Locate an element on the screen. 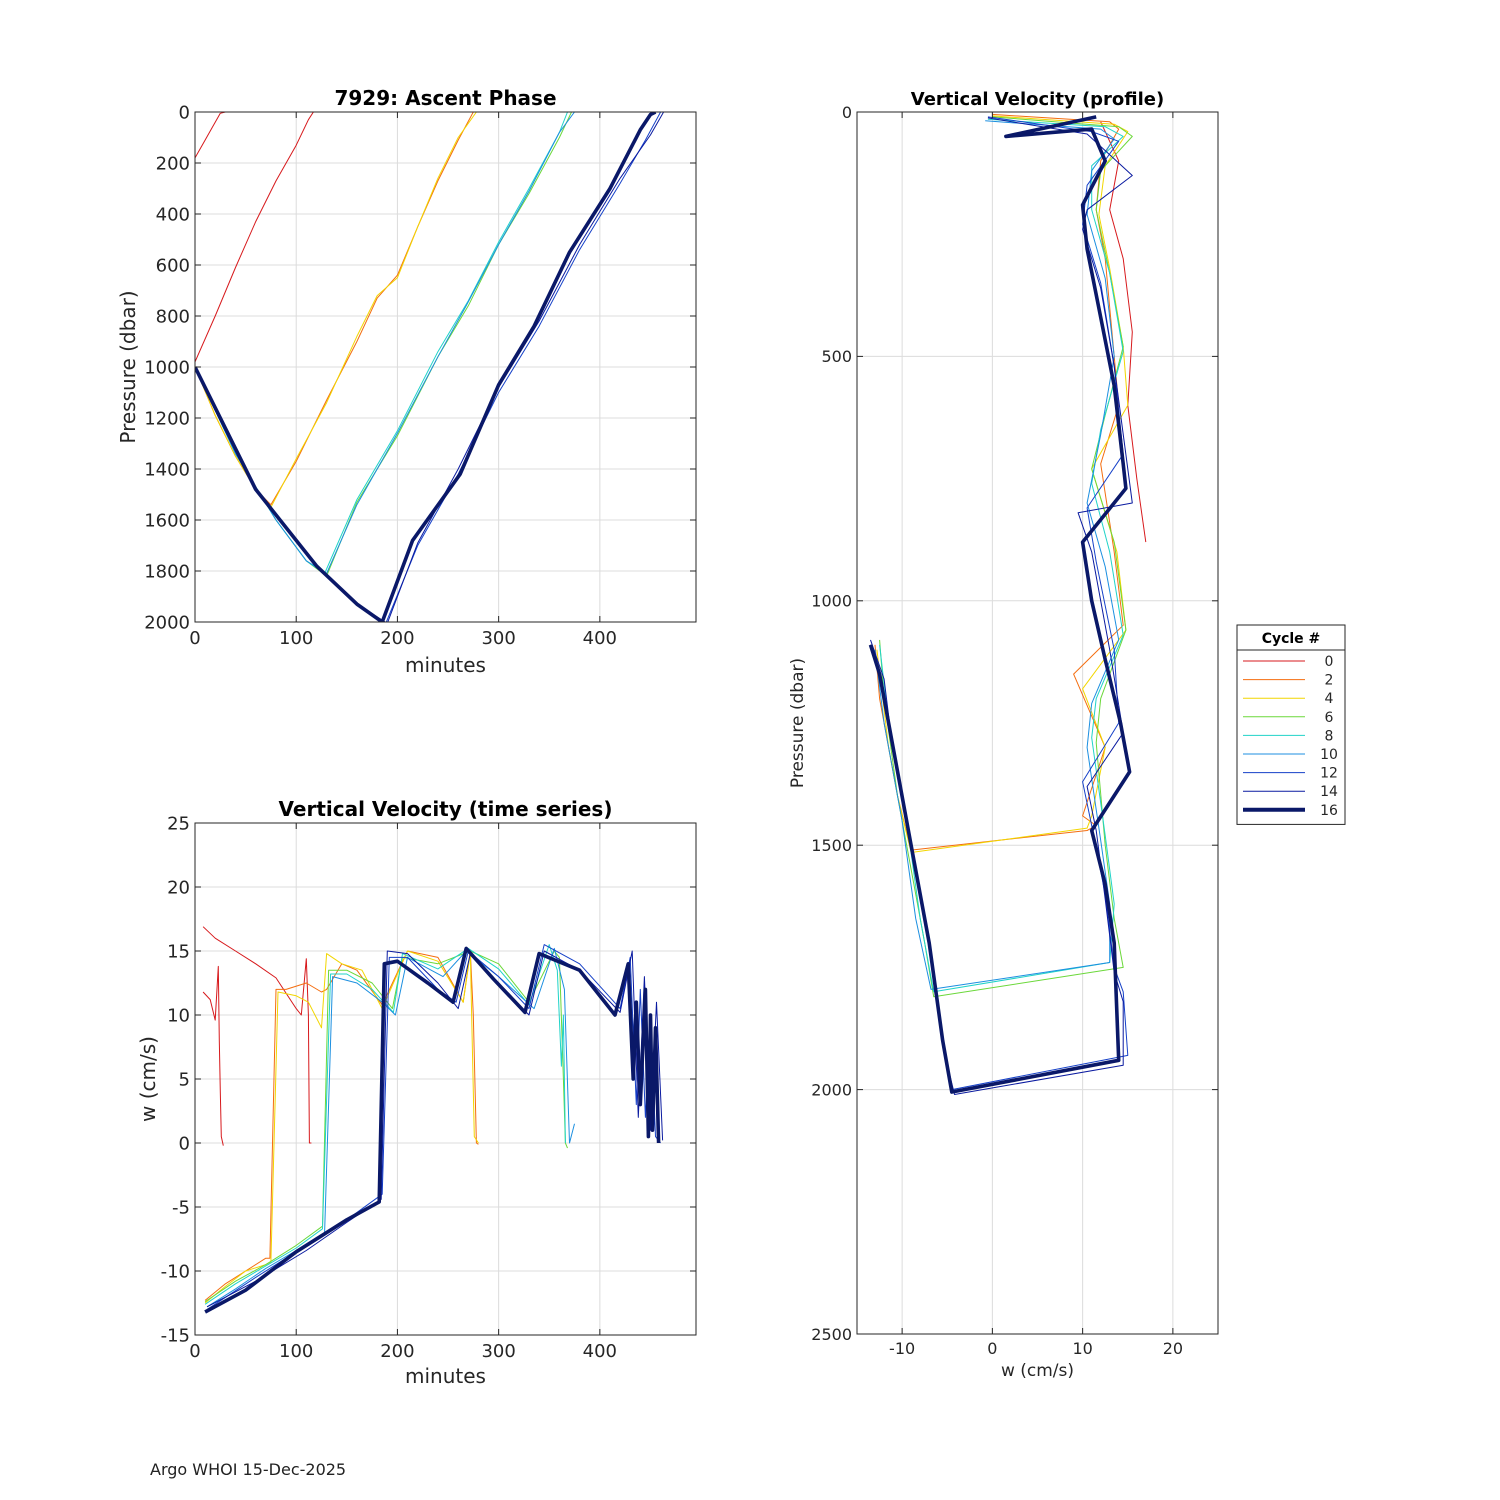  x-axis-label: w (cm/s) is located at coordinates (1037, 1371).